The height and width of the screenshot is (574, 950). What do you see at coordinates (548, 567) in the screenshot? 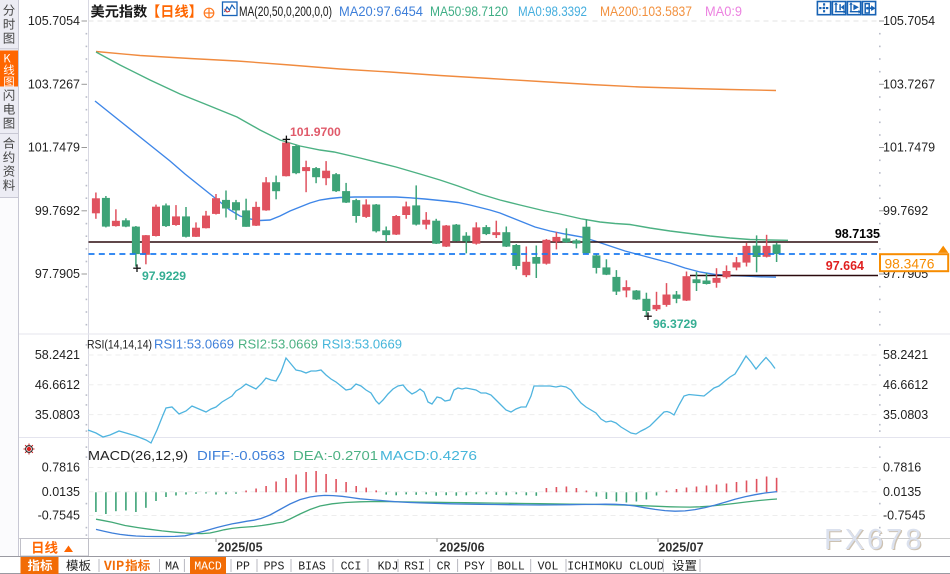
I see `svg-text: VOL` at bounding box center [548, 567].